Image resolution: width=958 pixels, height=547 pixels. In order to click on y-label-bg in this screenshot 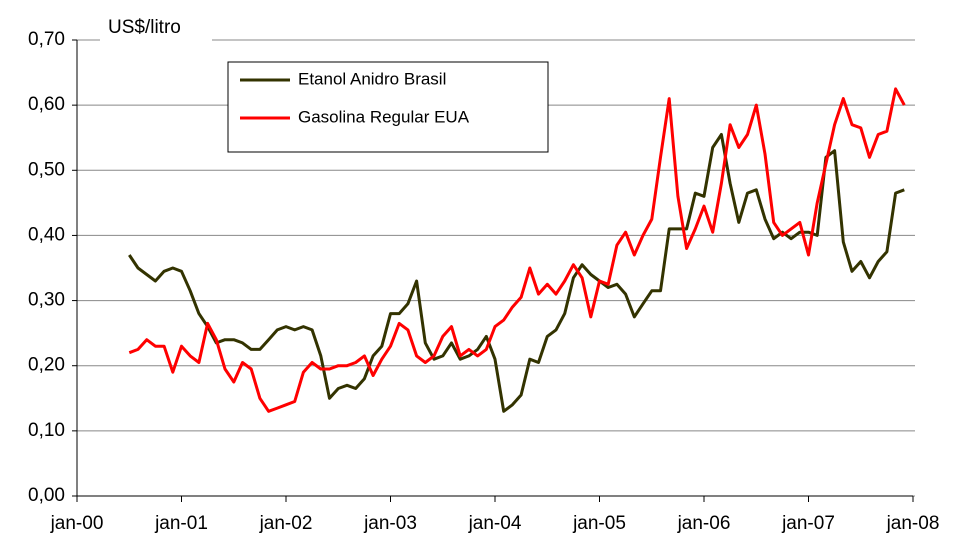, I will do `click(156, 28)`.